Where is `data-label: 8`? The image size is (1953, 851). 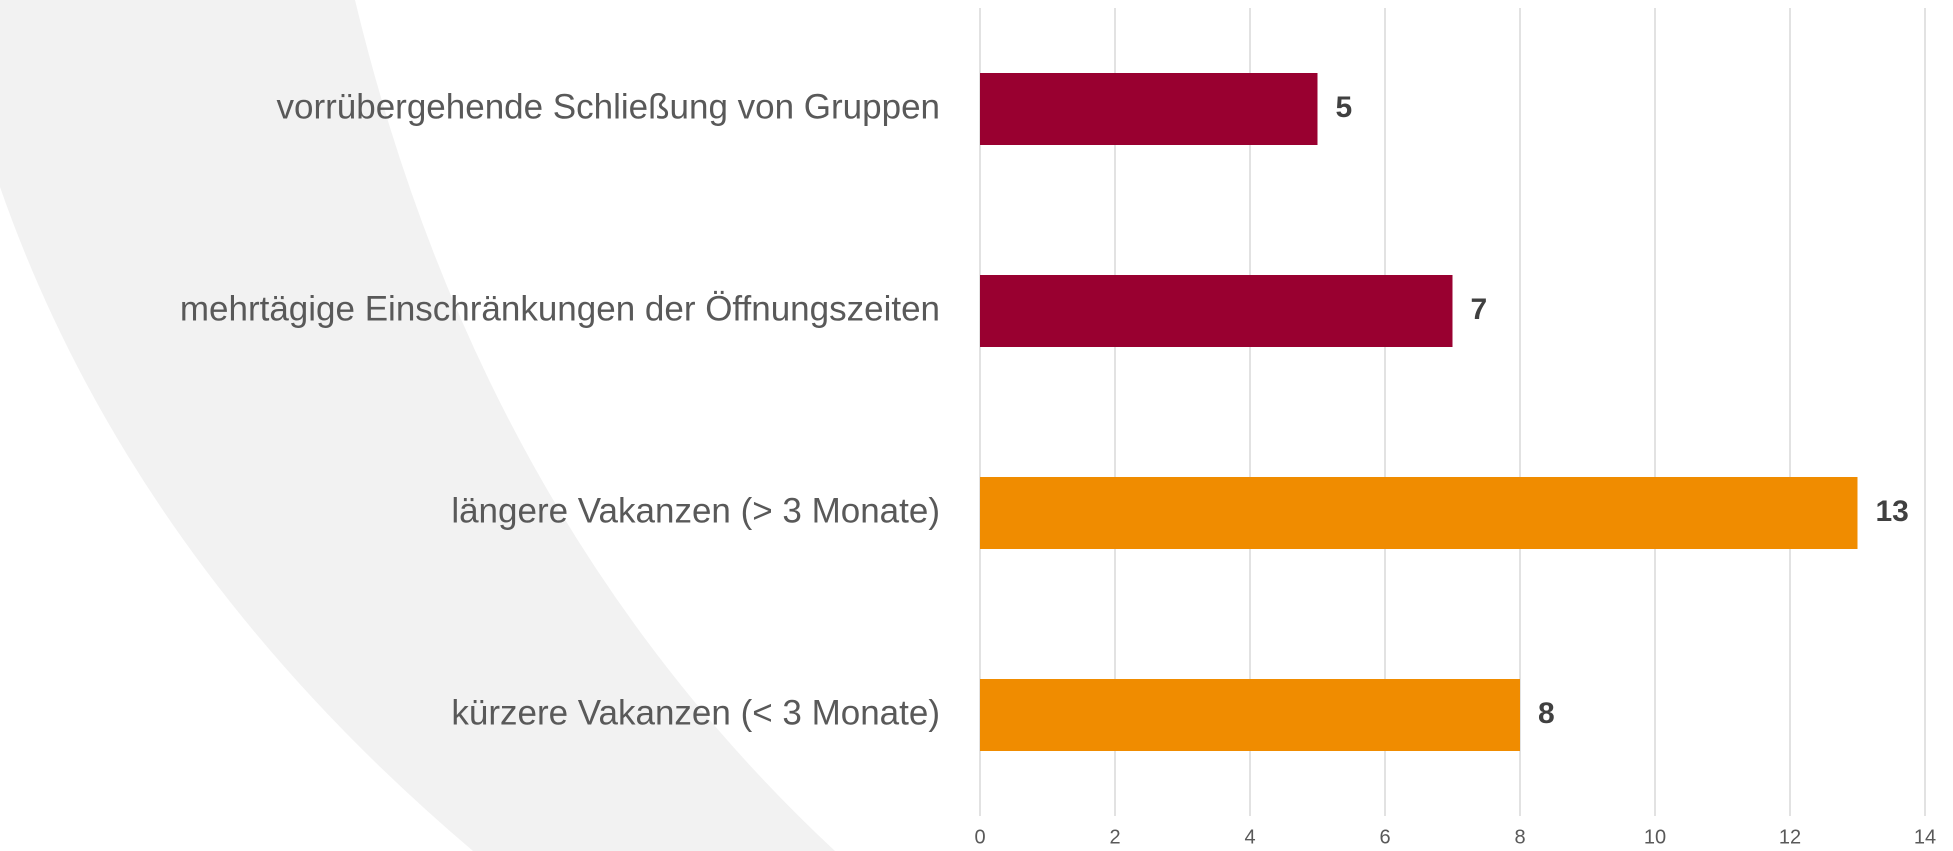
data-label: 8 is located at coordinates (1546, 713).